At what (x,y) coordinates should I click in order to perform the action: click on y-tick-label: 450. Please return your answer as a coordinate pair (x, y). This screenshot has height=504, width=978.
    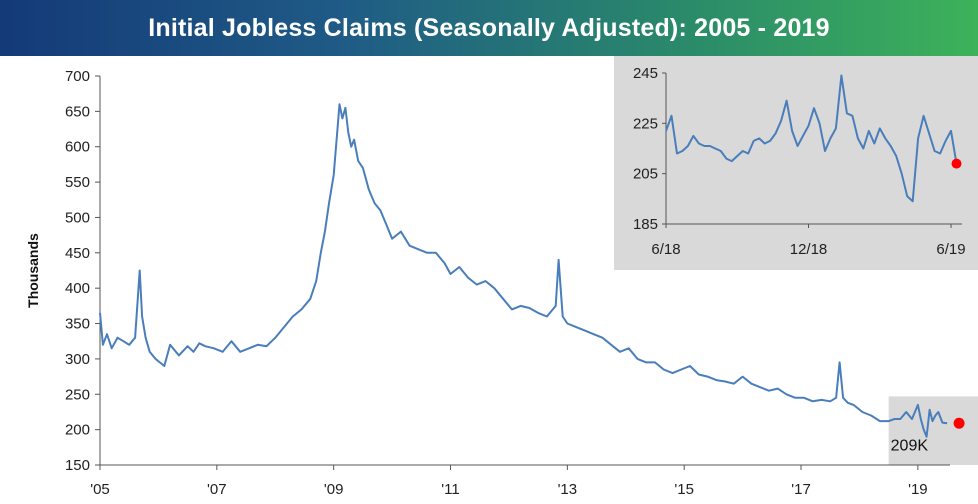
    Looking at the image, I should click on (77, 253).